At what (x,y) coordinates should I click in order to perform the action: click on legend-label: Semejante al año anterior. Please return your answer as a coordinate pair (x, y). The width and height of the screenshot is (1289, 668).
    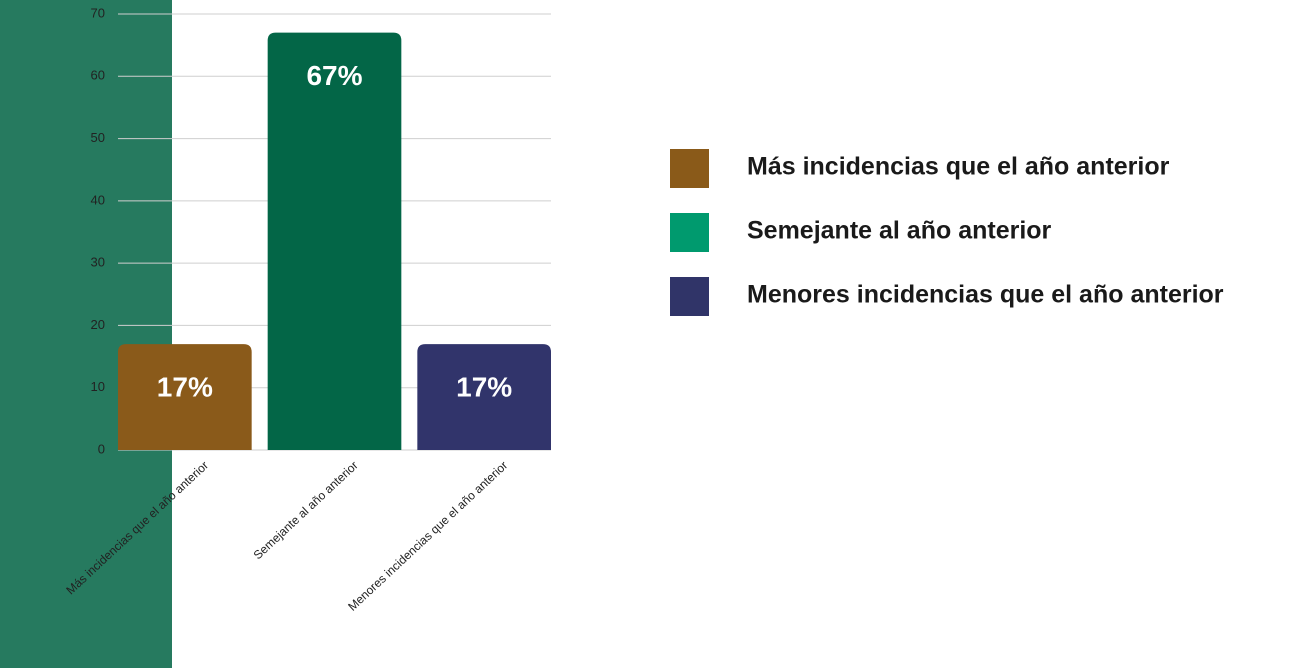
    Looking at the image, I should click on (899, 231).